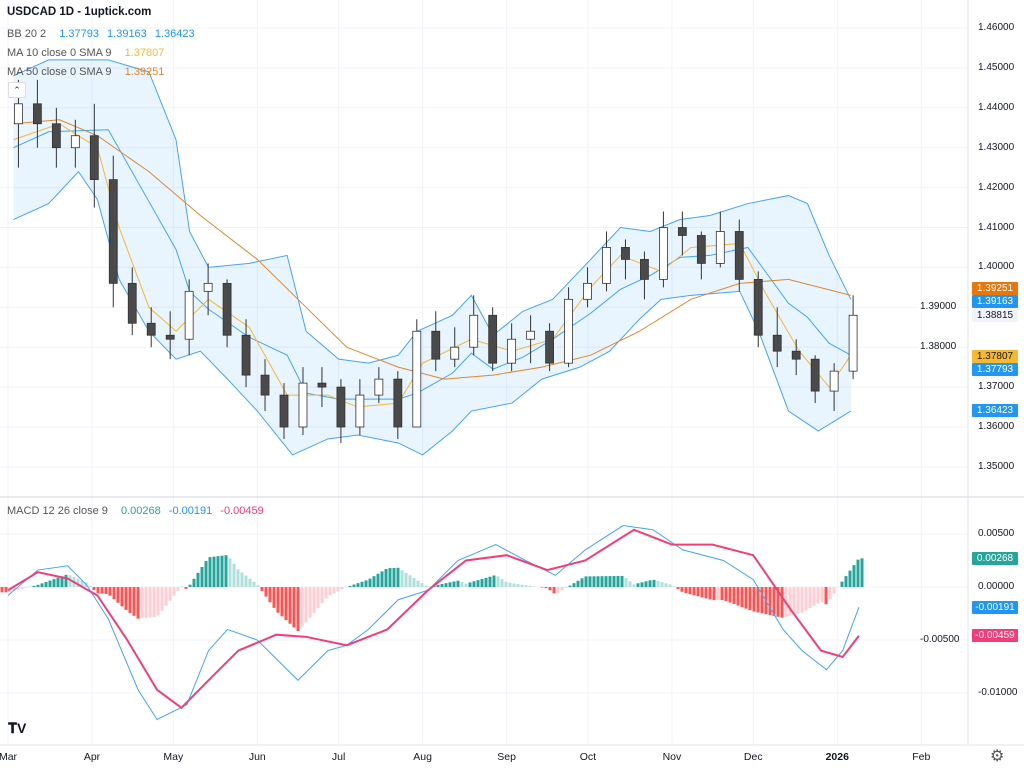 Image resolution: width=1024 pixels, height=768 pixels. Describe the element at coordinates (588, 757) in the screenshot. I see `time-axis-label: Oct` at that location.